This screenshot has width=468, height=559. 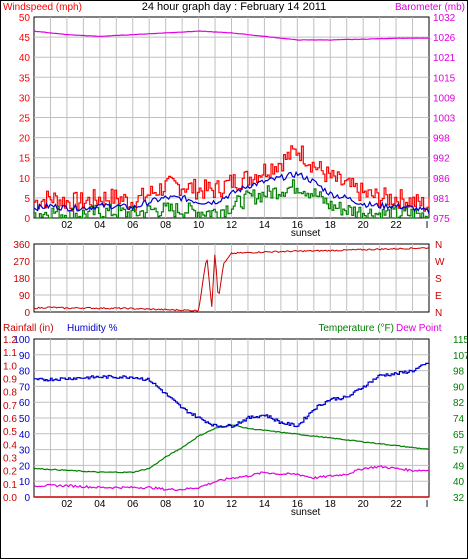 I want to click on baro-ytick: 998, so click(x=441, y=139).